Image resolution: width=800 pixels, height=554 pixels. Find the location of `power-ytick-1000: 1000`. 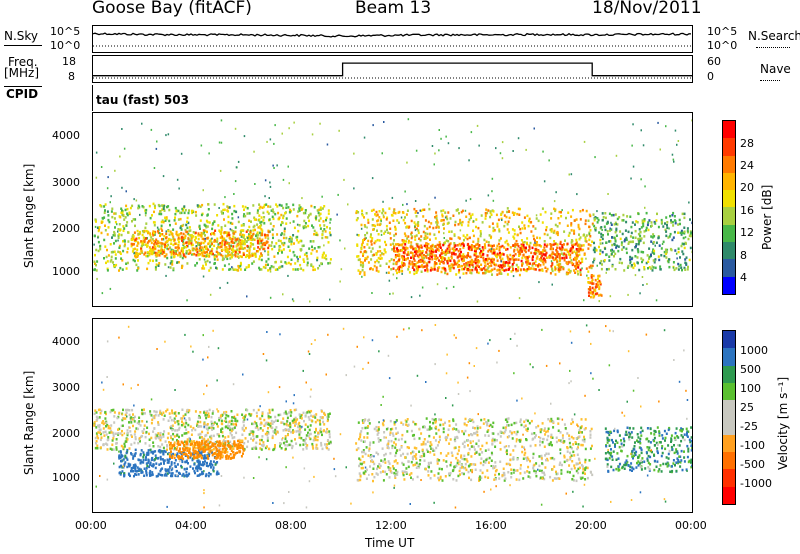

power-ytick-1000: 1000 is located at coordinates (66, 271).